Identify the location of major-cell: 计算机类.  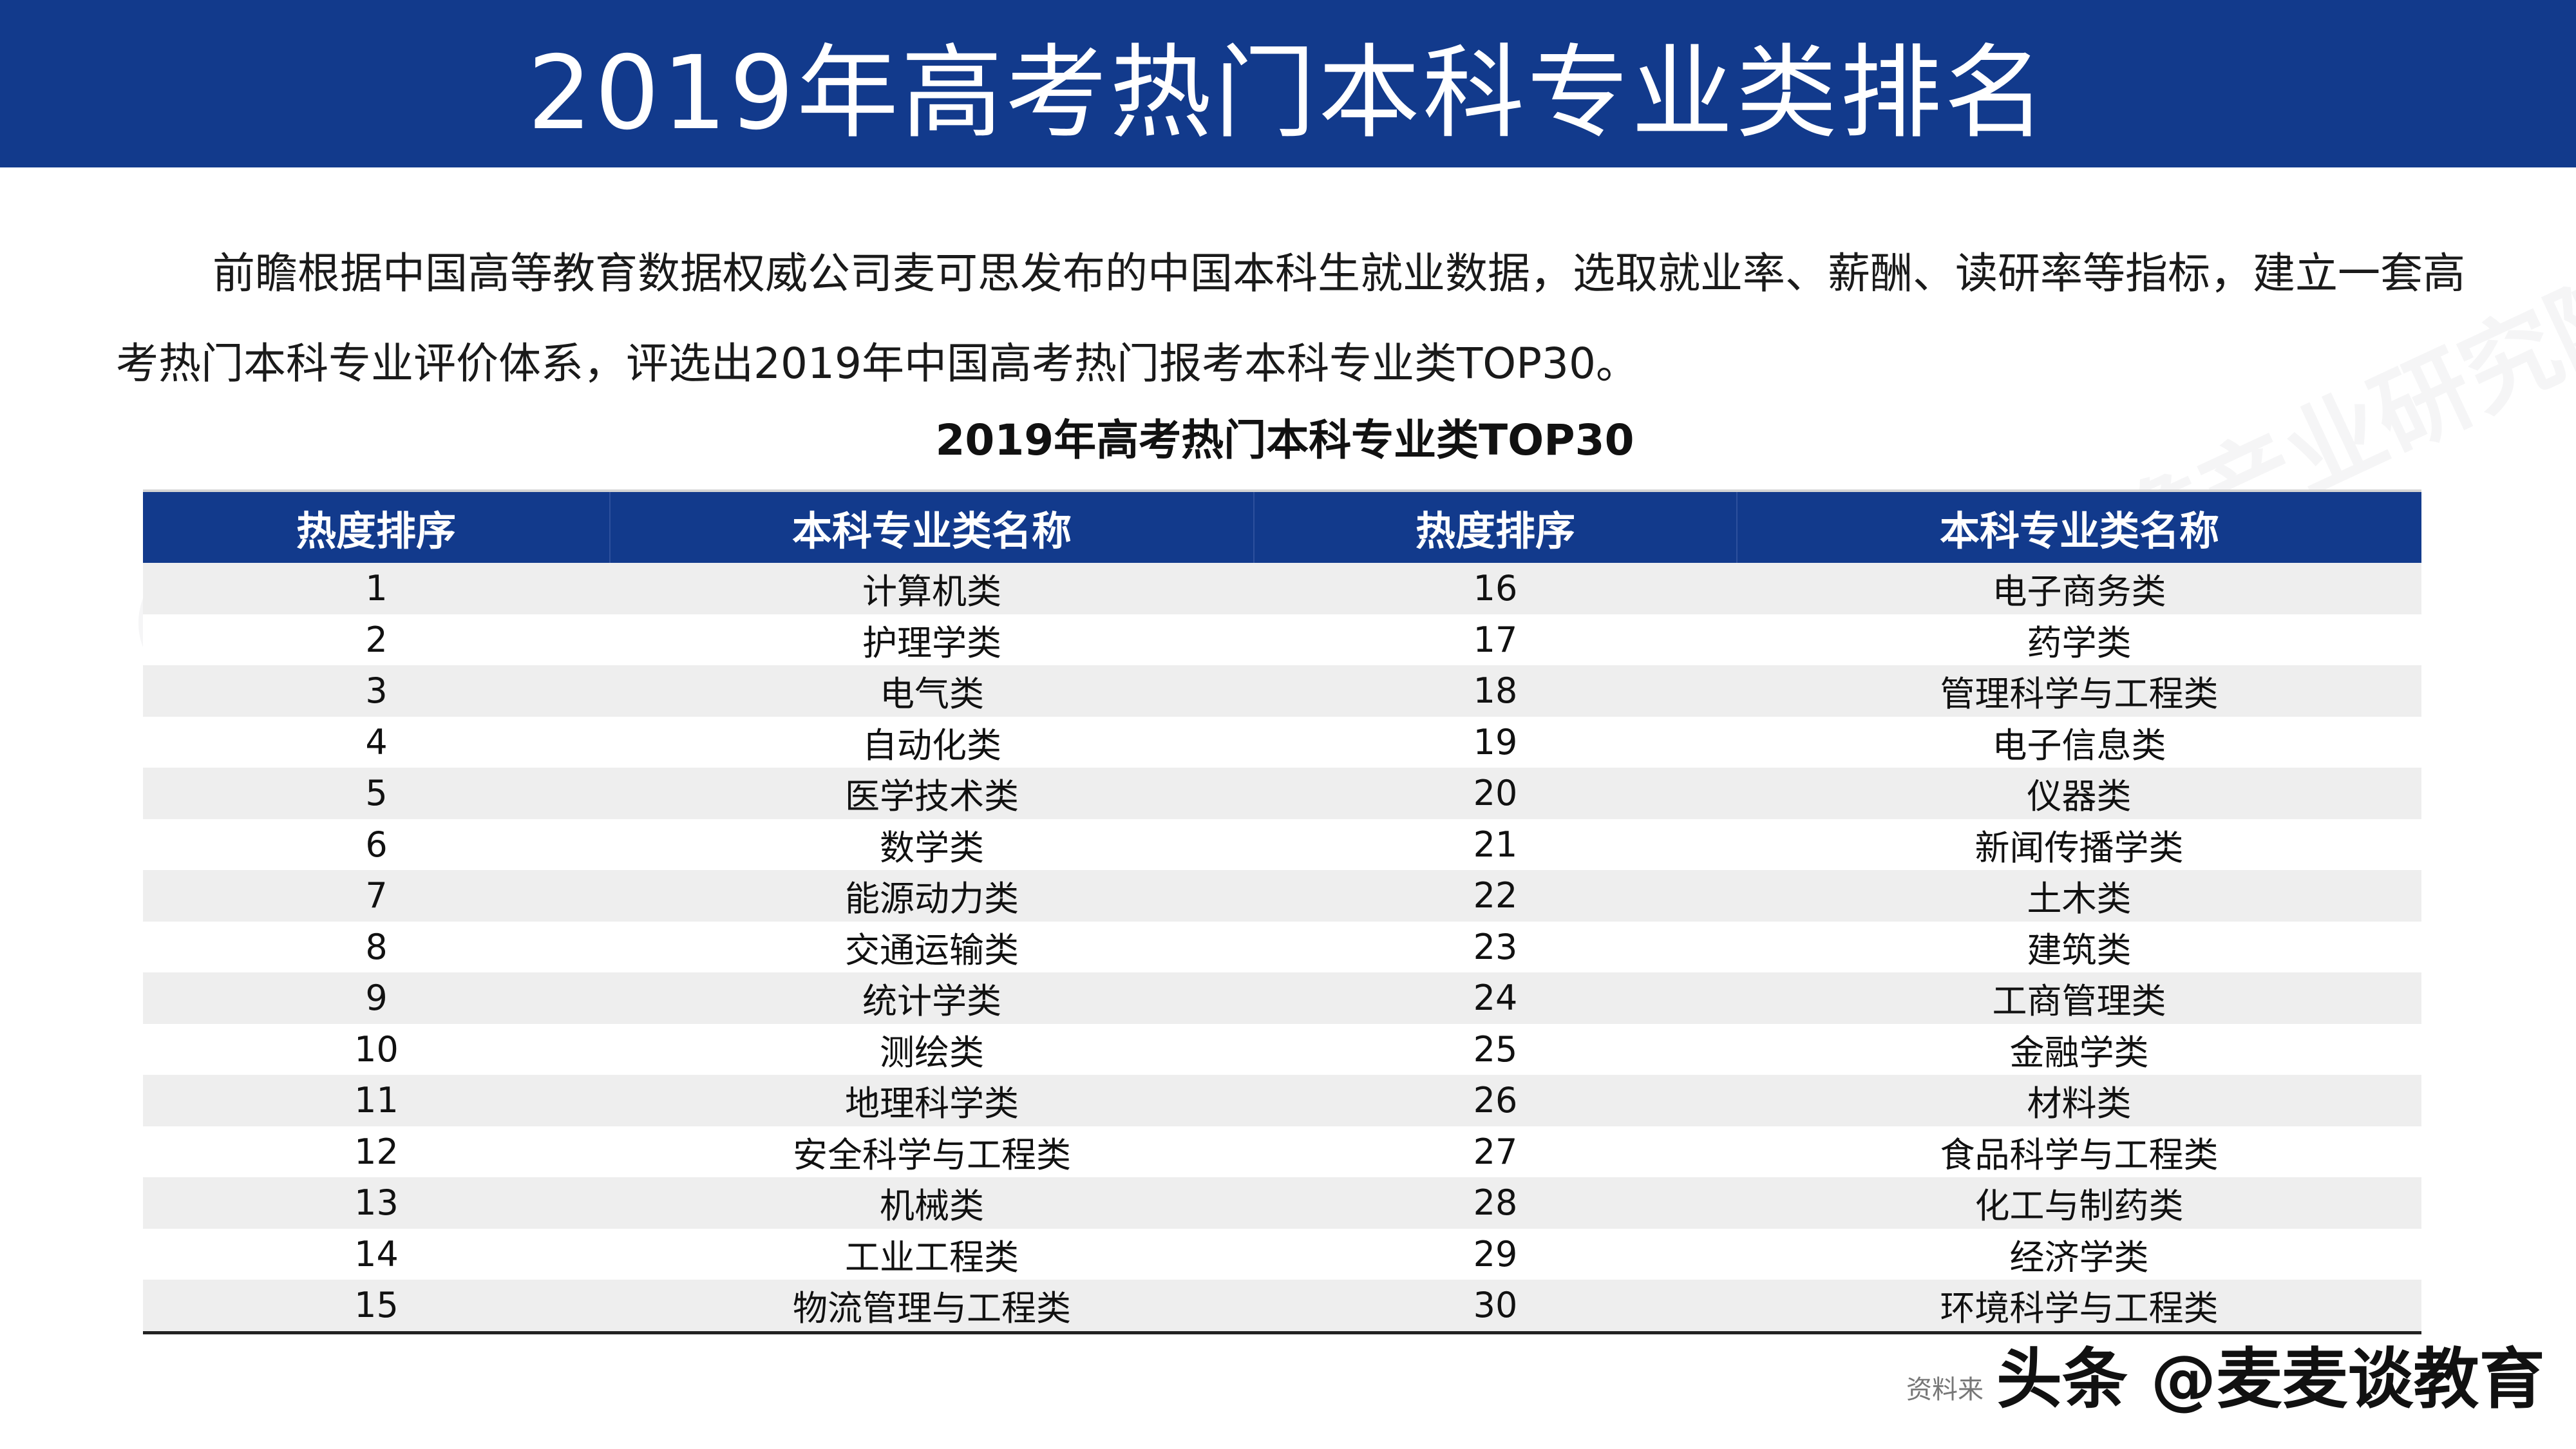
(932, 588).